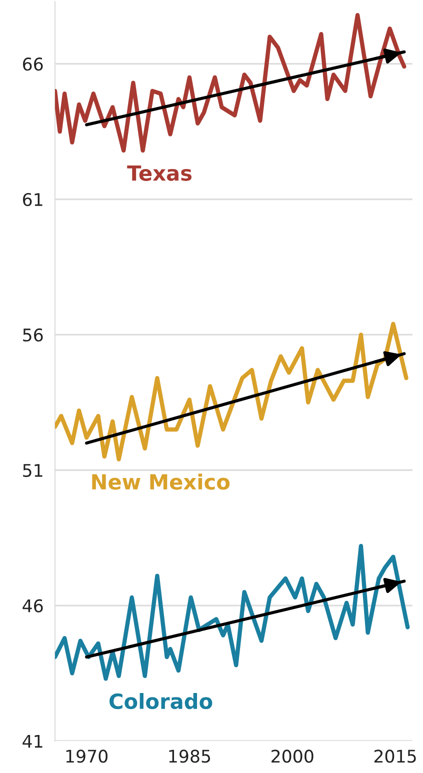 The height and width of the screenshot is (773, 423). What do you see at coordinates (161, 482) in the screenshot?
I see `series-label: New Mexico` at bounding box center [161, 482].